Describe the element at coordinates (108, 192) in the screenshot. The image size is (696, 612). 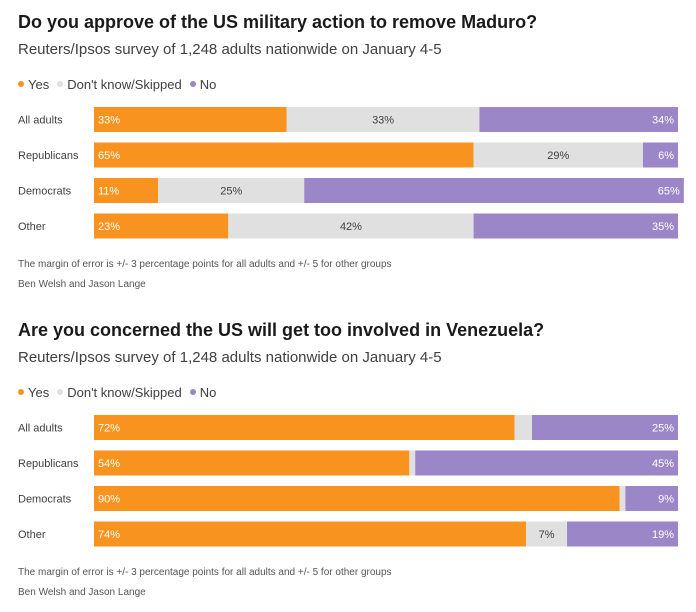
I see `data-label-yes-democrats: 11%` at that location.